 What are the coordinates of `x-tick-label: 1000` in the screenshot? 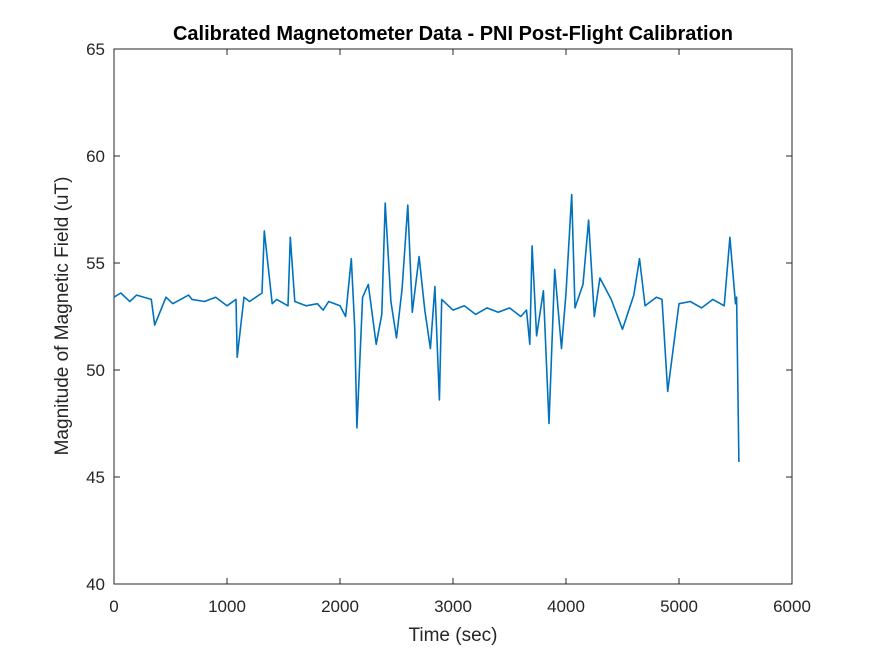 It's located at (227, 606).